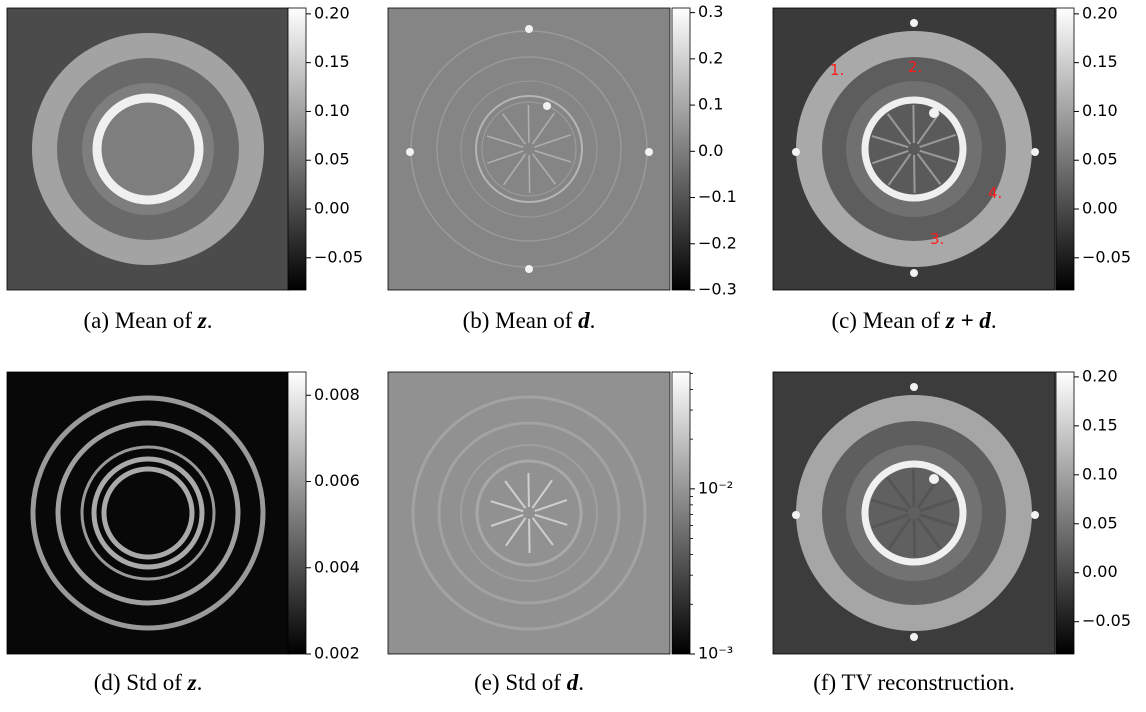 Image resolution: width=1146 pixels, height=712 pixels. I want to click on caption: (f) TV reconstruction., so click(914, 682).